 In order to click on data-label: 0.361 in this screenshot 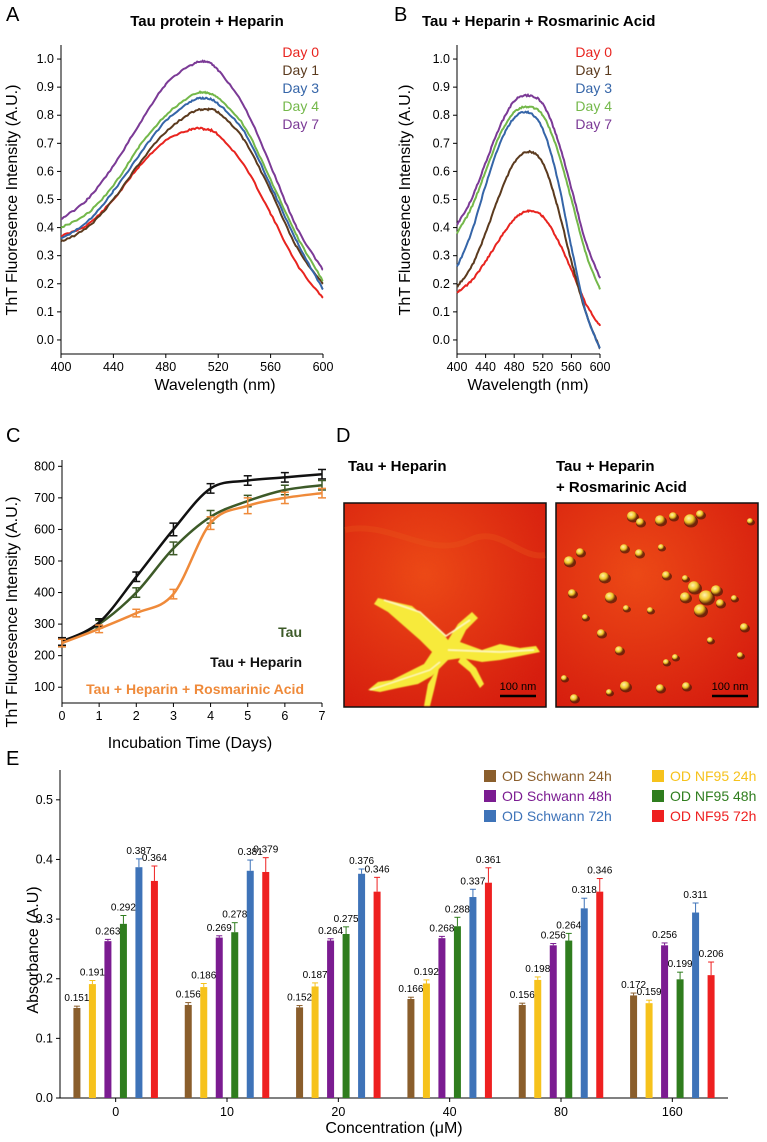, I will do `click(488, 860)`.